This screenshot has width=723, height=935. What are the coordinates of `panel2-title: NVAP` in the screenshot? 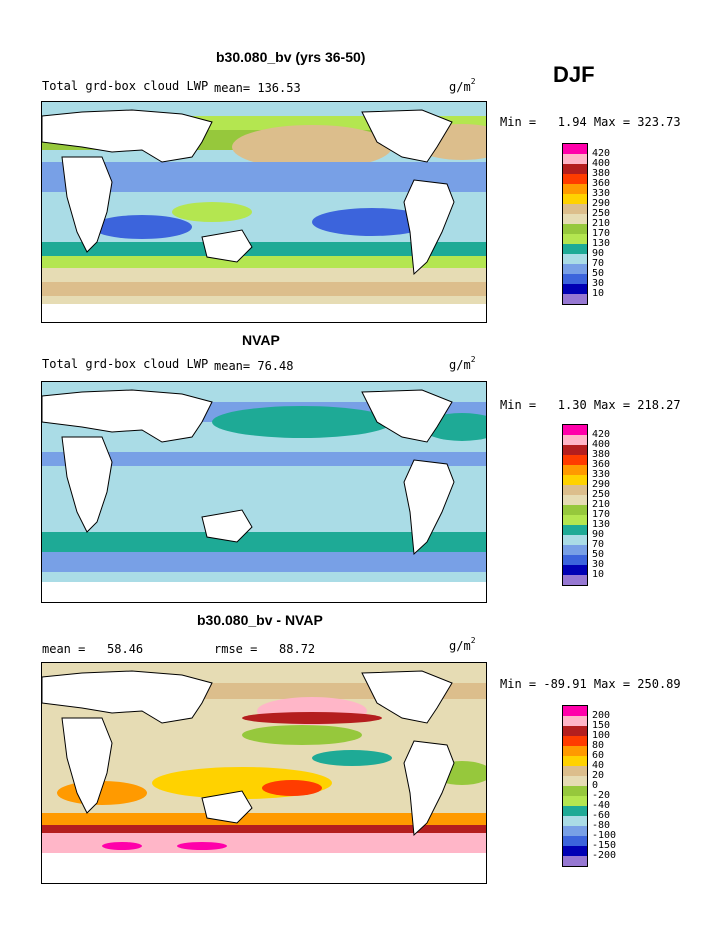 It's located at (261, 340).